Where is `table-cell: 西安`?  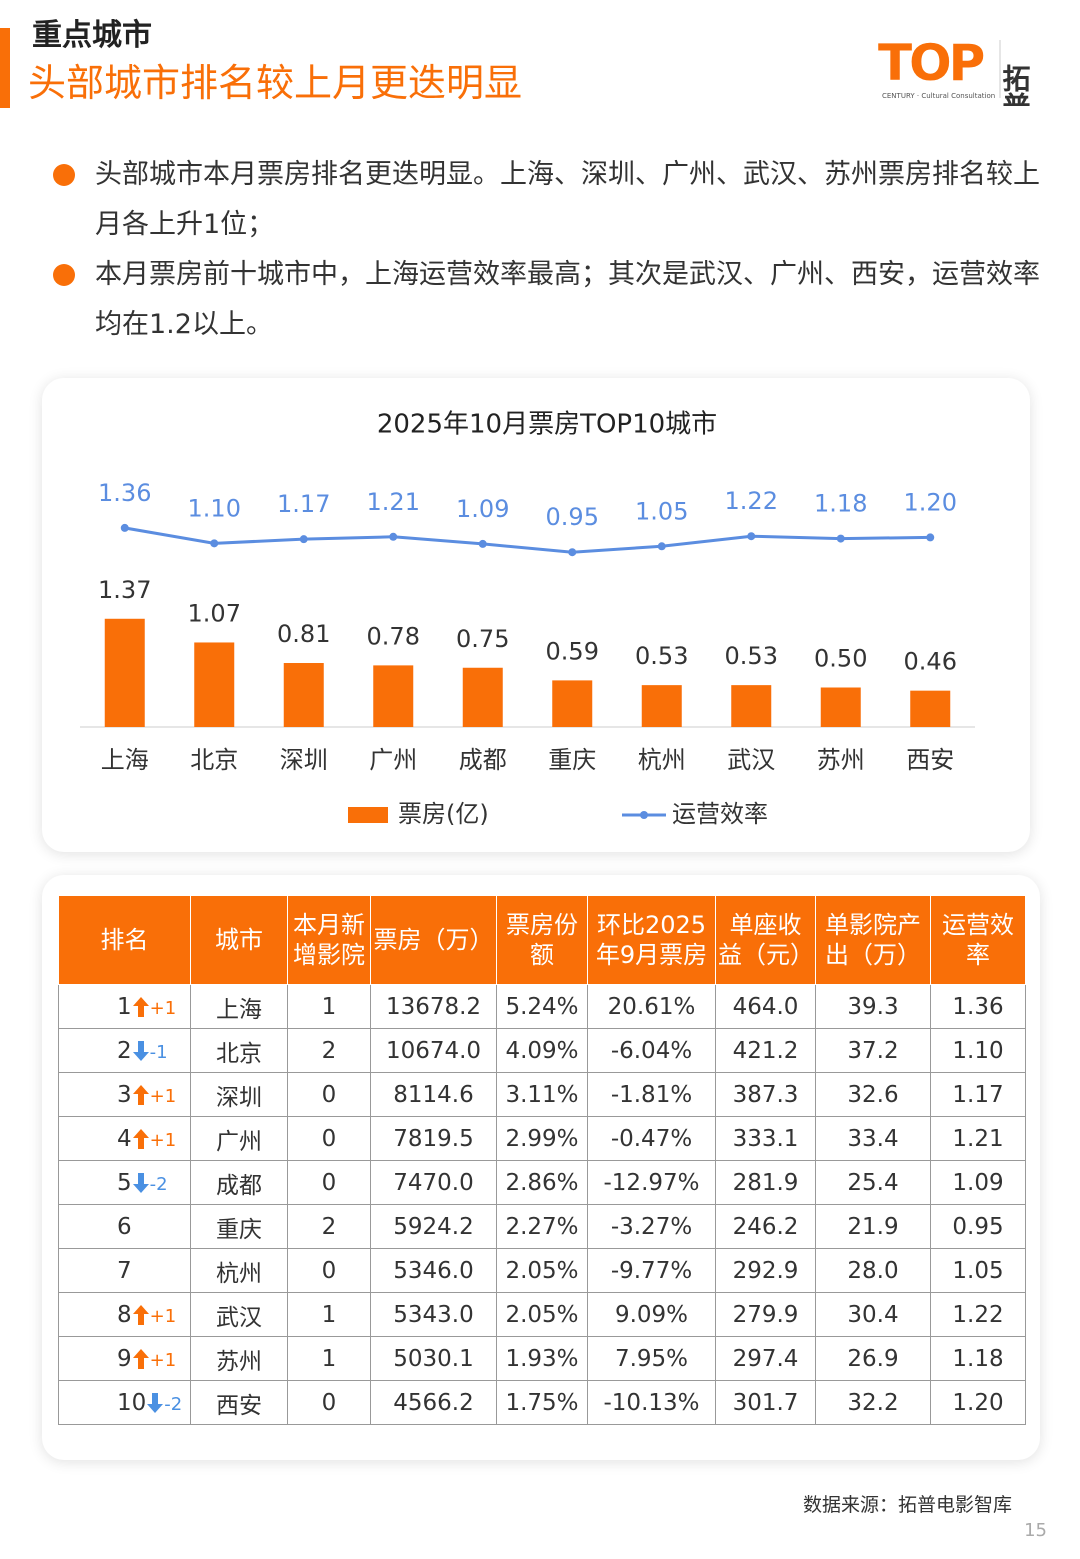 table-cell: 西安 is located at coordinates (239, 1402).